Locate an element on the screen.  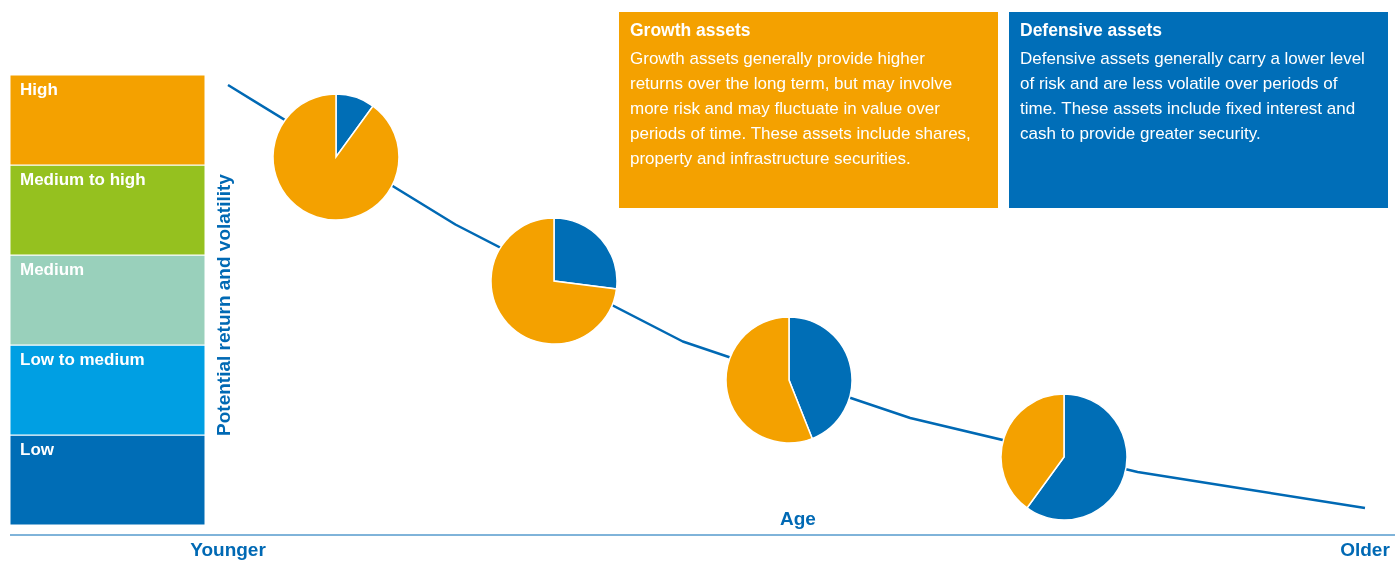
text: Defensive assets is located at coordinates (1092, 30).